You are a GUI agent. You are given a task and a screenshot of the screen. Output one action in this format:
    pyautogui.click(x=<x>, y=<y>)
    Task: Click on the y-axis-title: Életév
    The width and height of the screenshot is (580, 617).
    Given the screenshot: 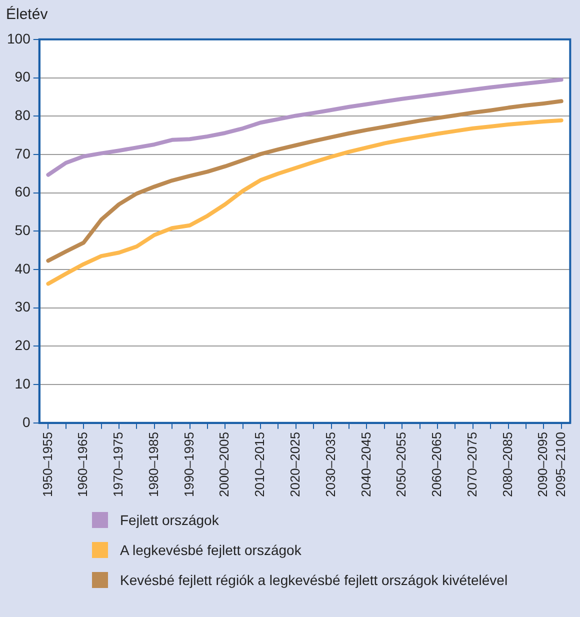 What is the action you would take?
    pyautogui.click(x=27, y=14)
    